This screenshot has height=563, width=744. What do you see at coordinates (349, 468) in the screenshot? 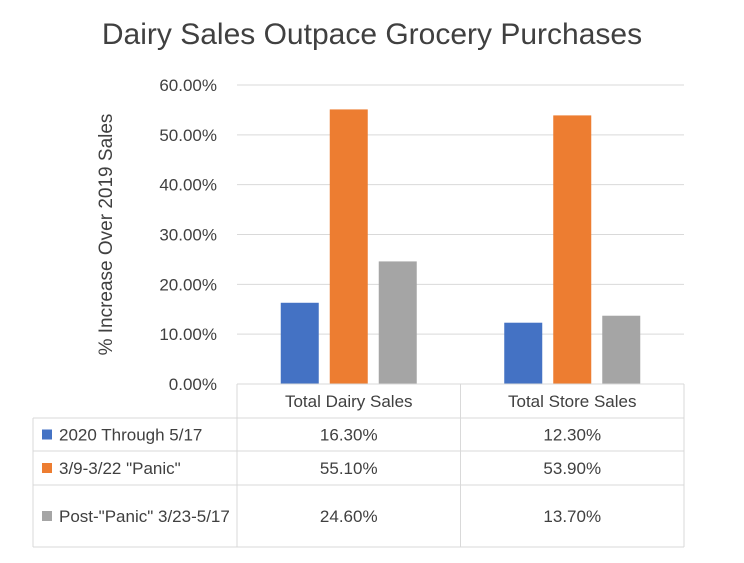
I see `data-label: 55.10%` at bounding box center [349, 468].